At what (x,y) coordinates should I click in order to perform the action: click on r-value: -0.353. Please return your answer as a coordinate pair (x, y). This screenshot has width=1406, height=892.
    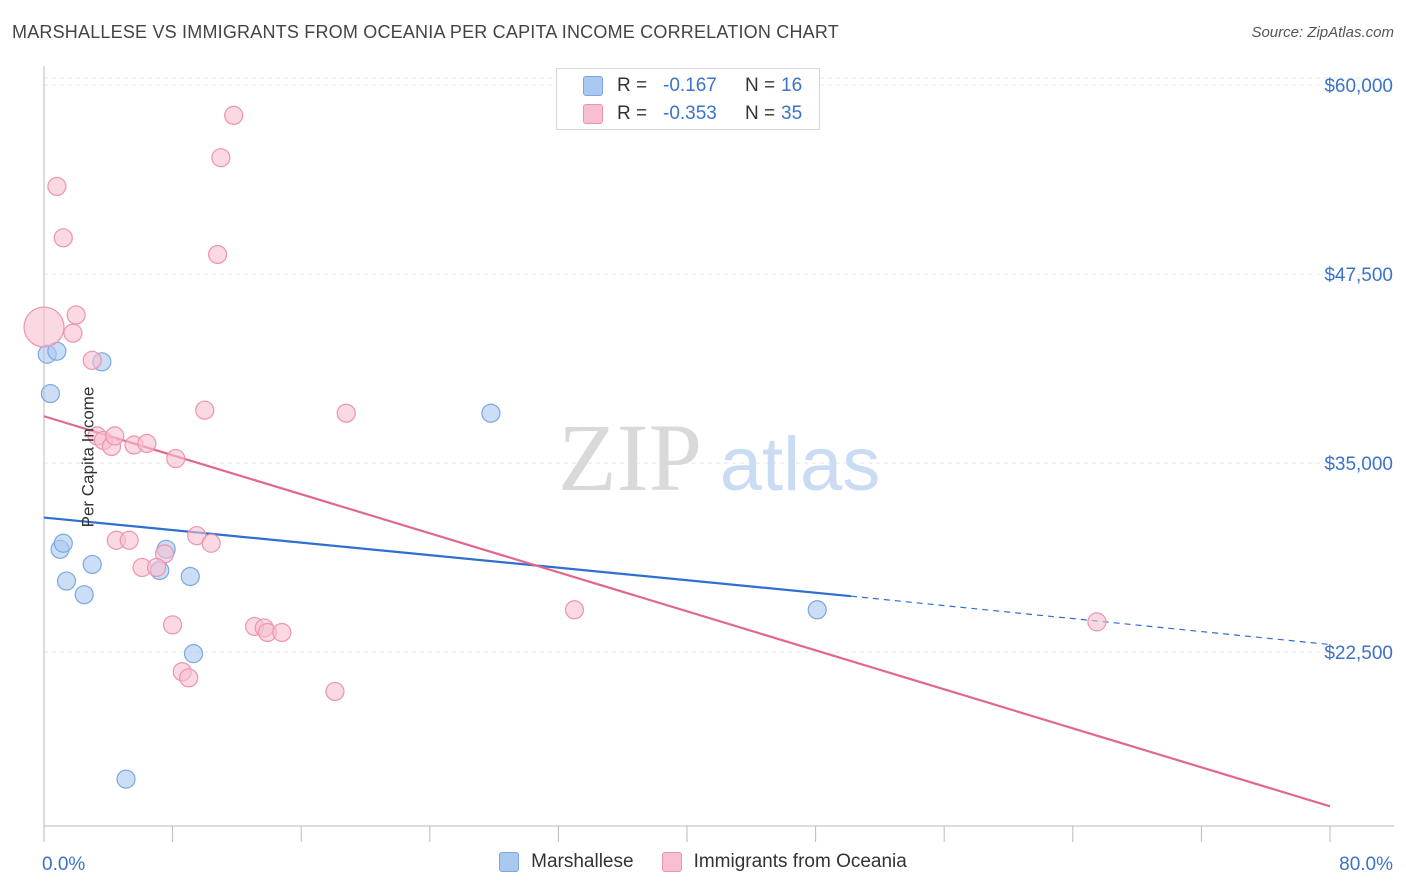
    Looking at the image, I should click on (690, 113).